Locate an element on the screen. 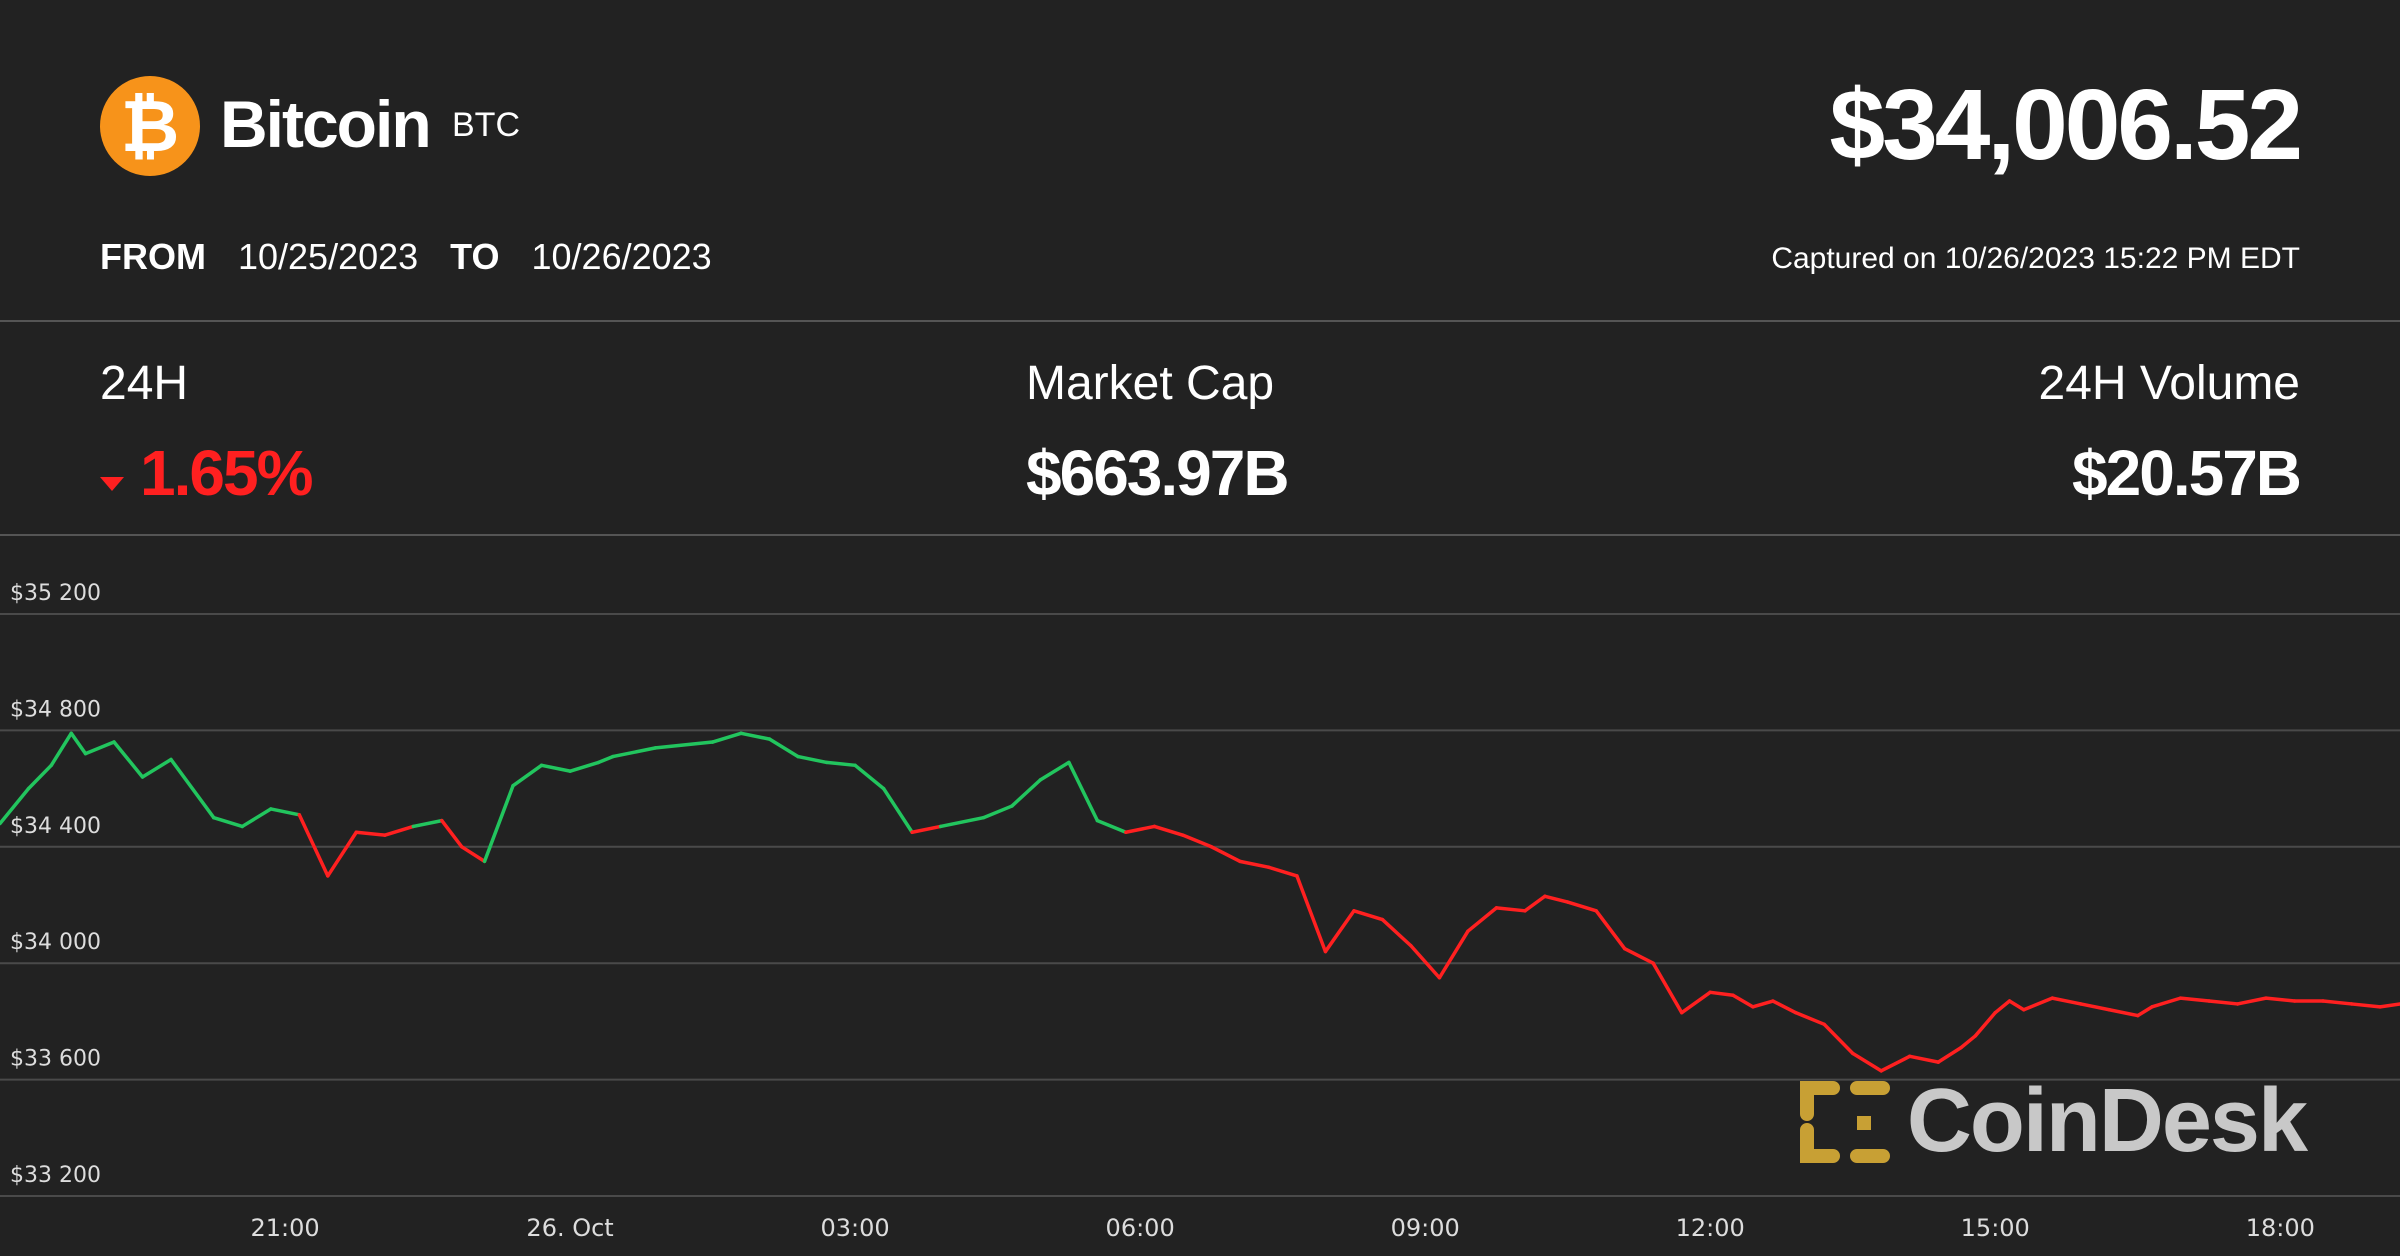 This screenshot has width=2400, height=1256. header-divider is located at coordinates (1200, 321).